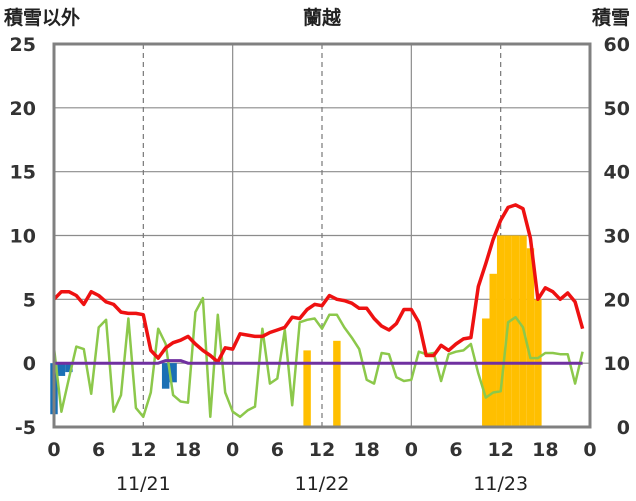 The height and width of the screenshot is (501, 636). I want to click on right-y-tick: 40, so click(617, 173).